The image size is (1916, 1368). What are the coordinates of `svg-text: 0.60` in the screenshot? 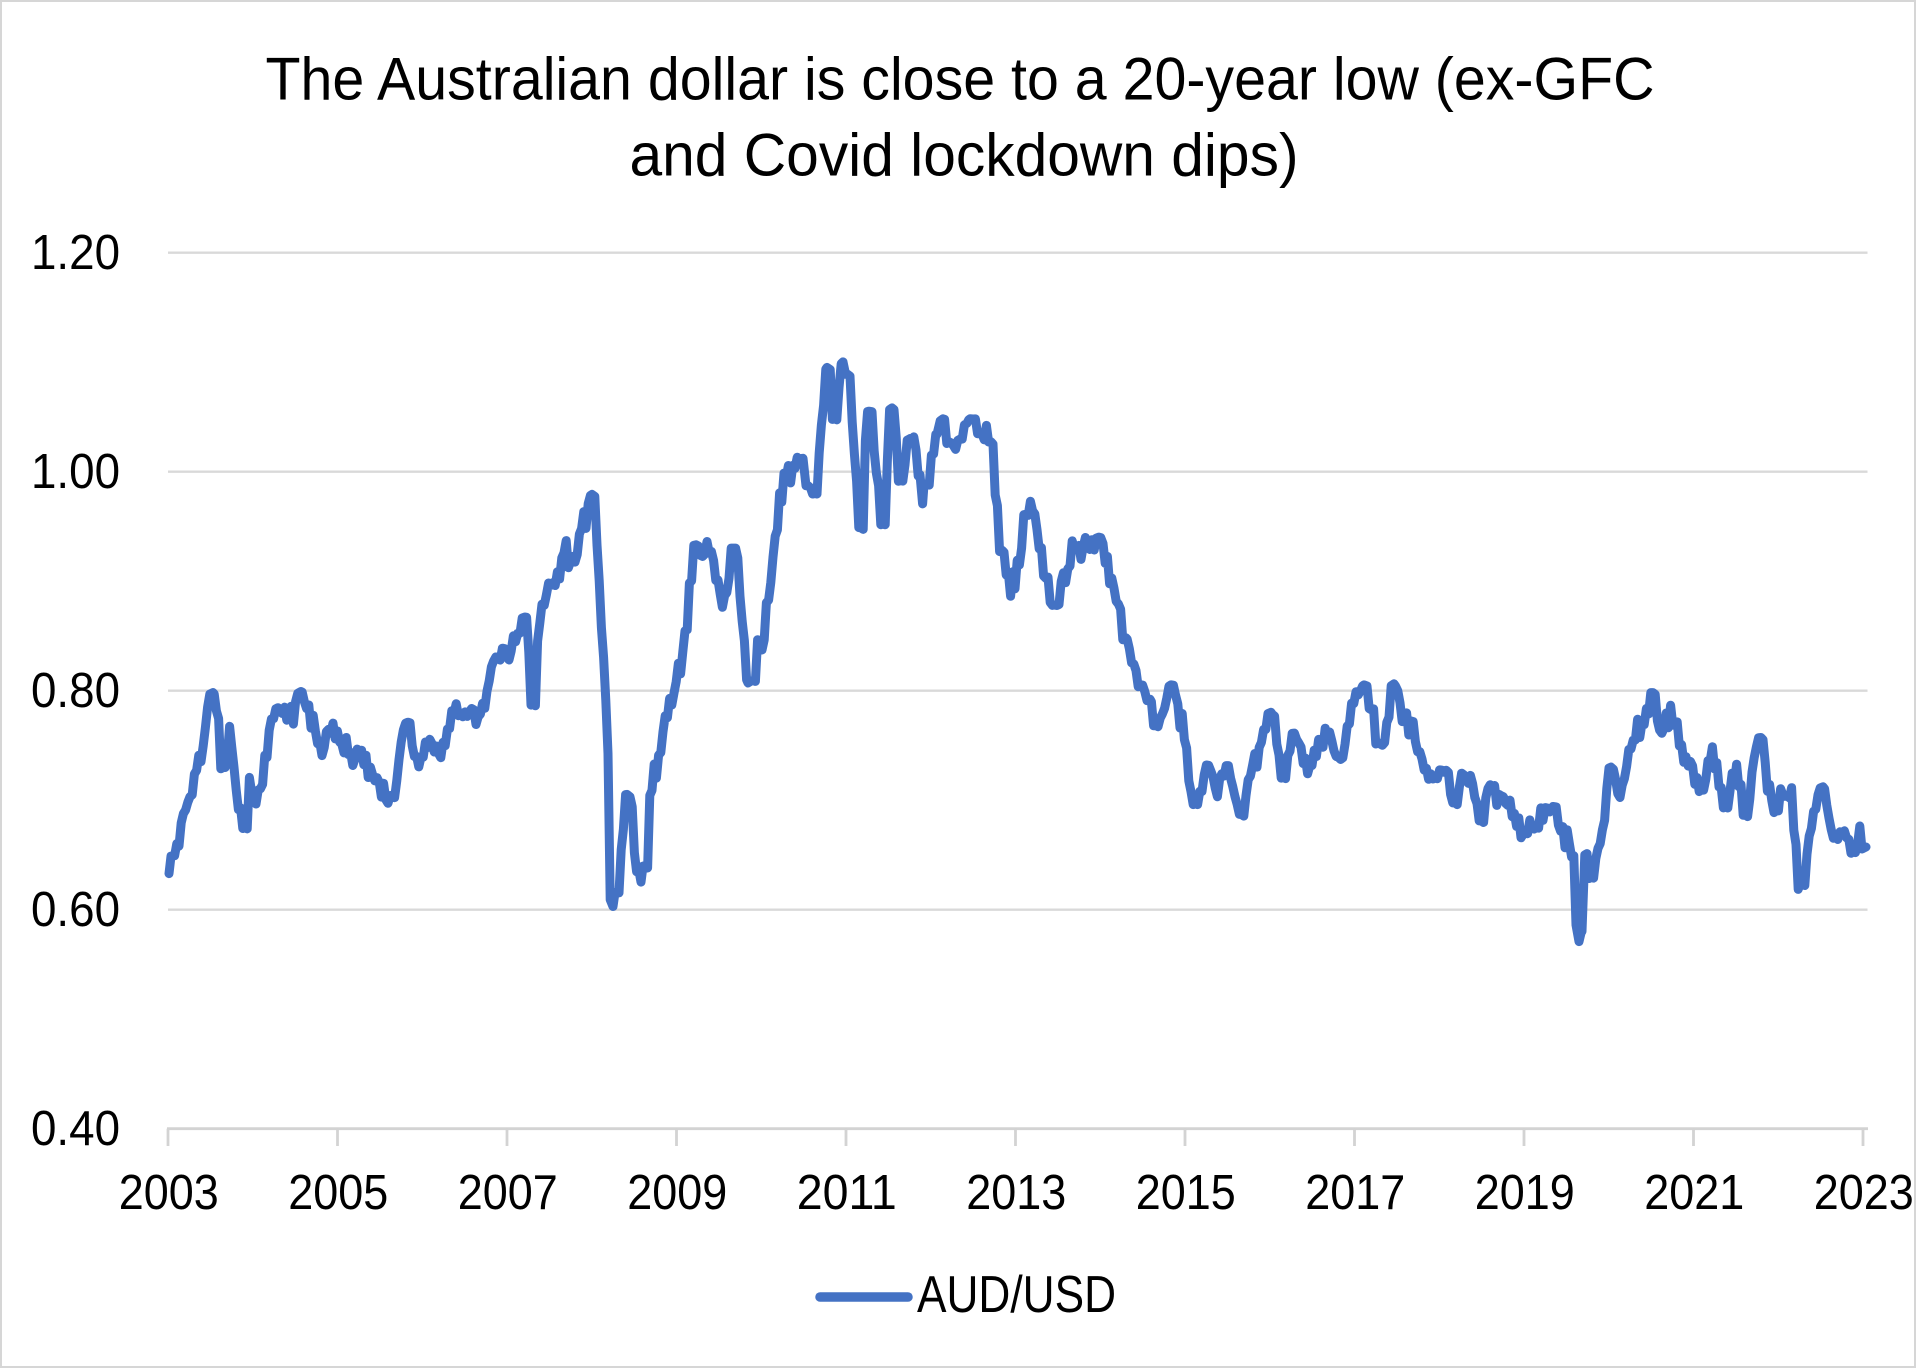 It's located at (75, 909).